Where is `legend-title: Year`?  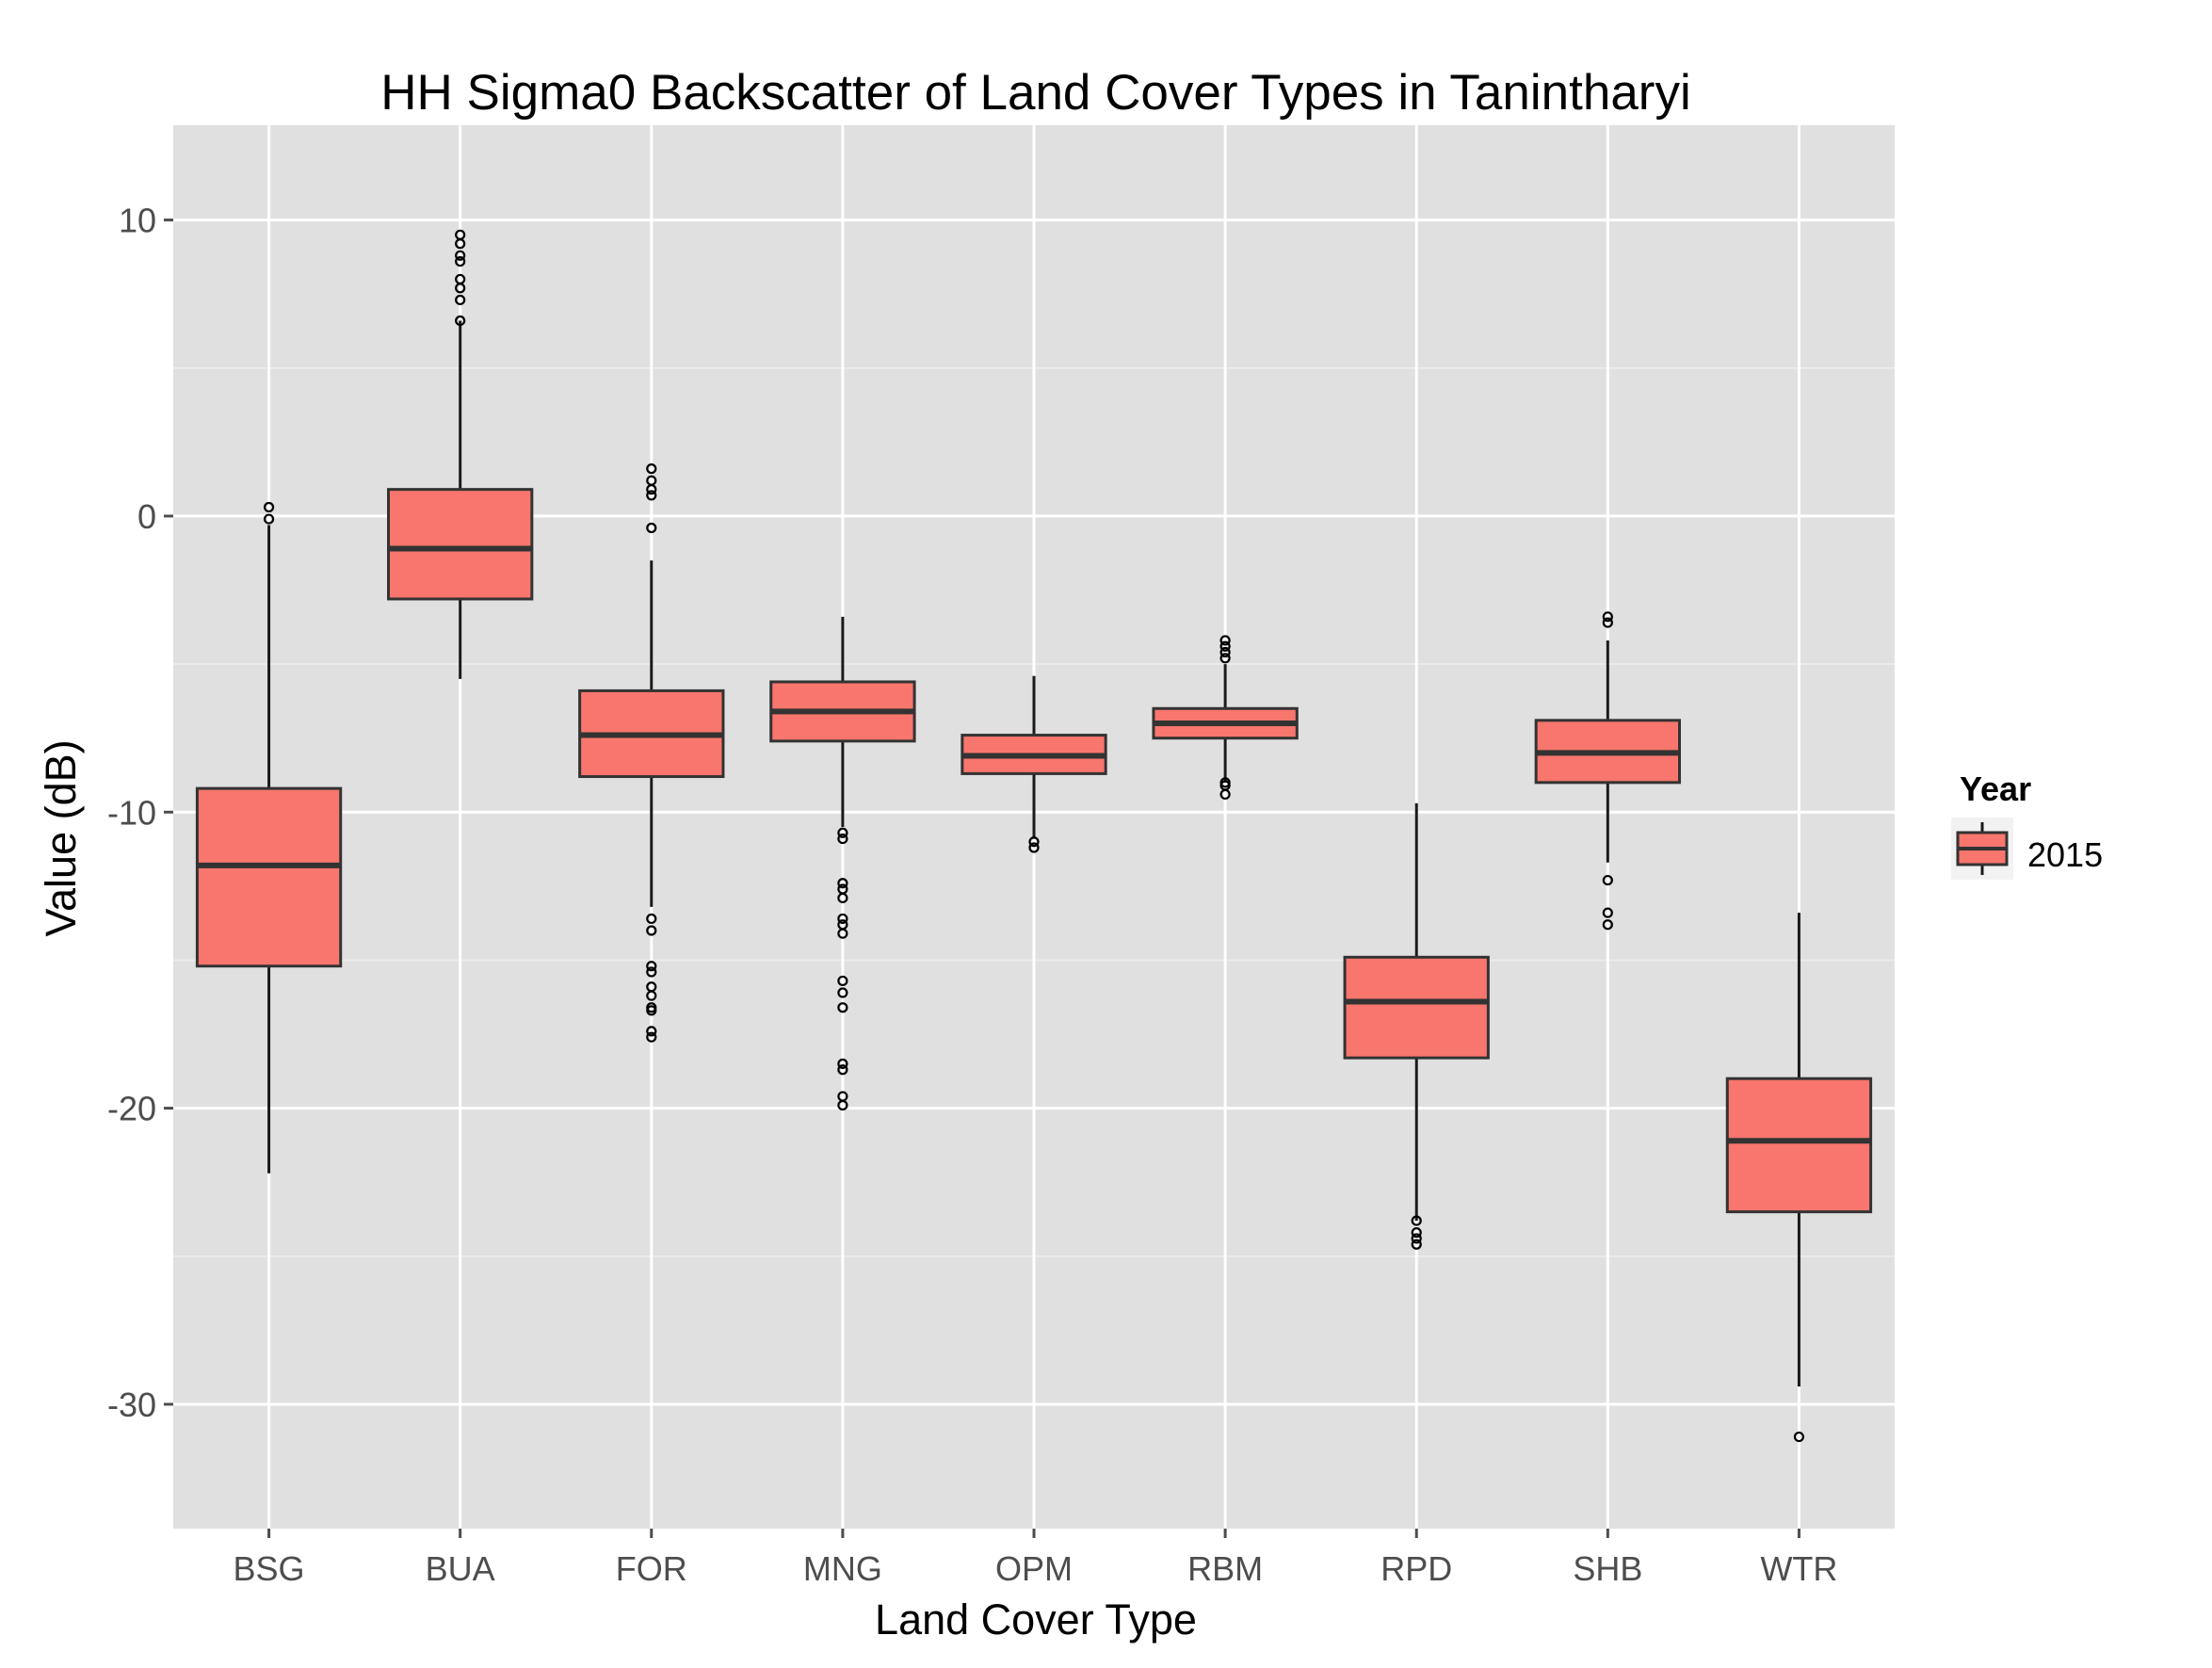
legend-title: Year is located at coordinates (1995, 788).